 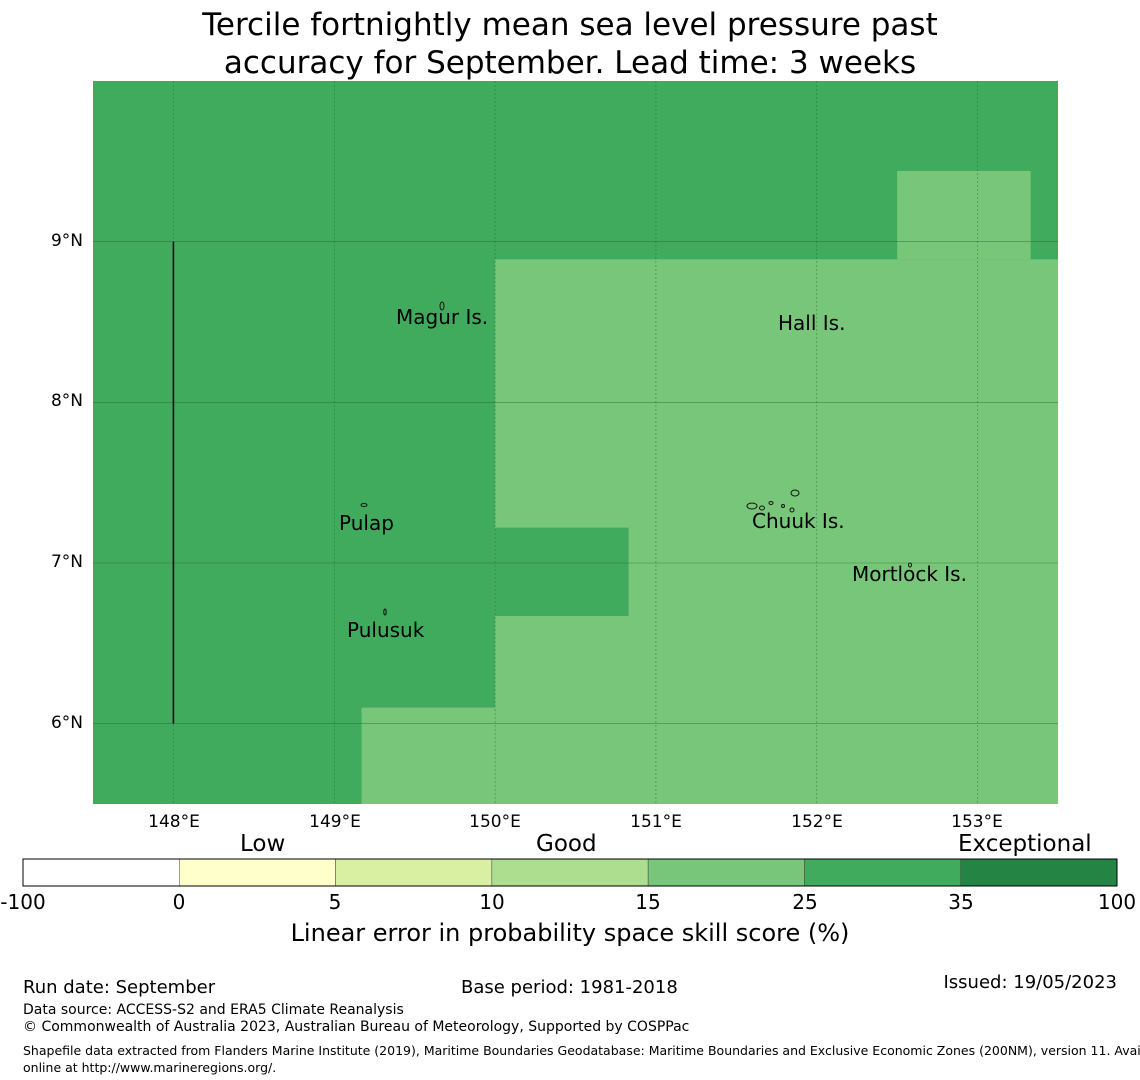 I want to click on place-label-pulusuk: Pulusuk, so click(x=386, y=630).